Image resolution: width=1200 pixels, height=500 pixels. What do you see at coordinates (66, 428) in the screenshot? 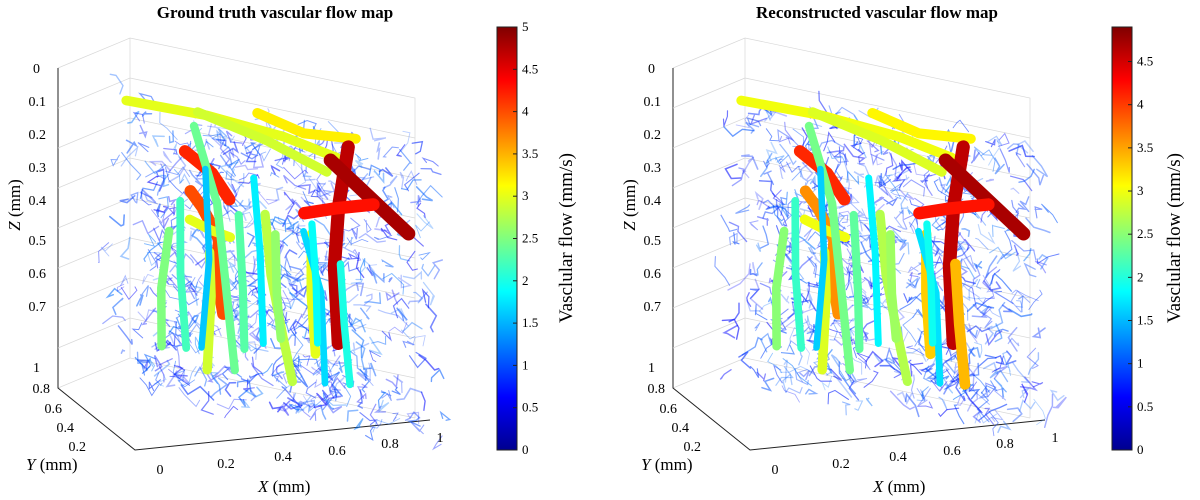
I see `y-tick: 0.4` at bounding box center [66, 428].